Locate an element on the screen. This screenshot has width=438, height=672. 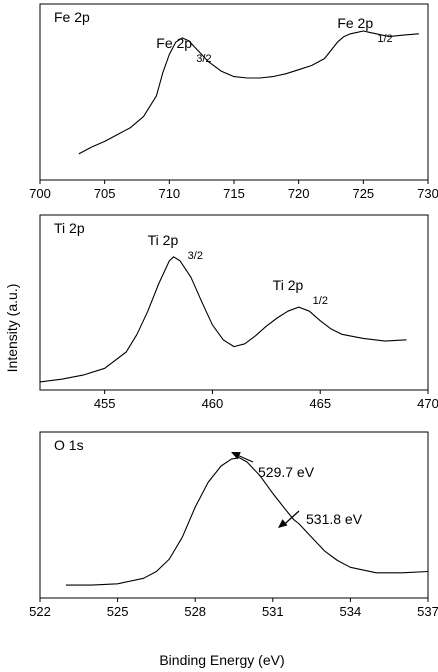
x-tick-label: 525 is located at coordinates (118, 611).